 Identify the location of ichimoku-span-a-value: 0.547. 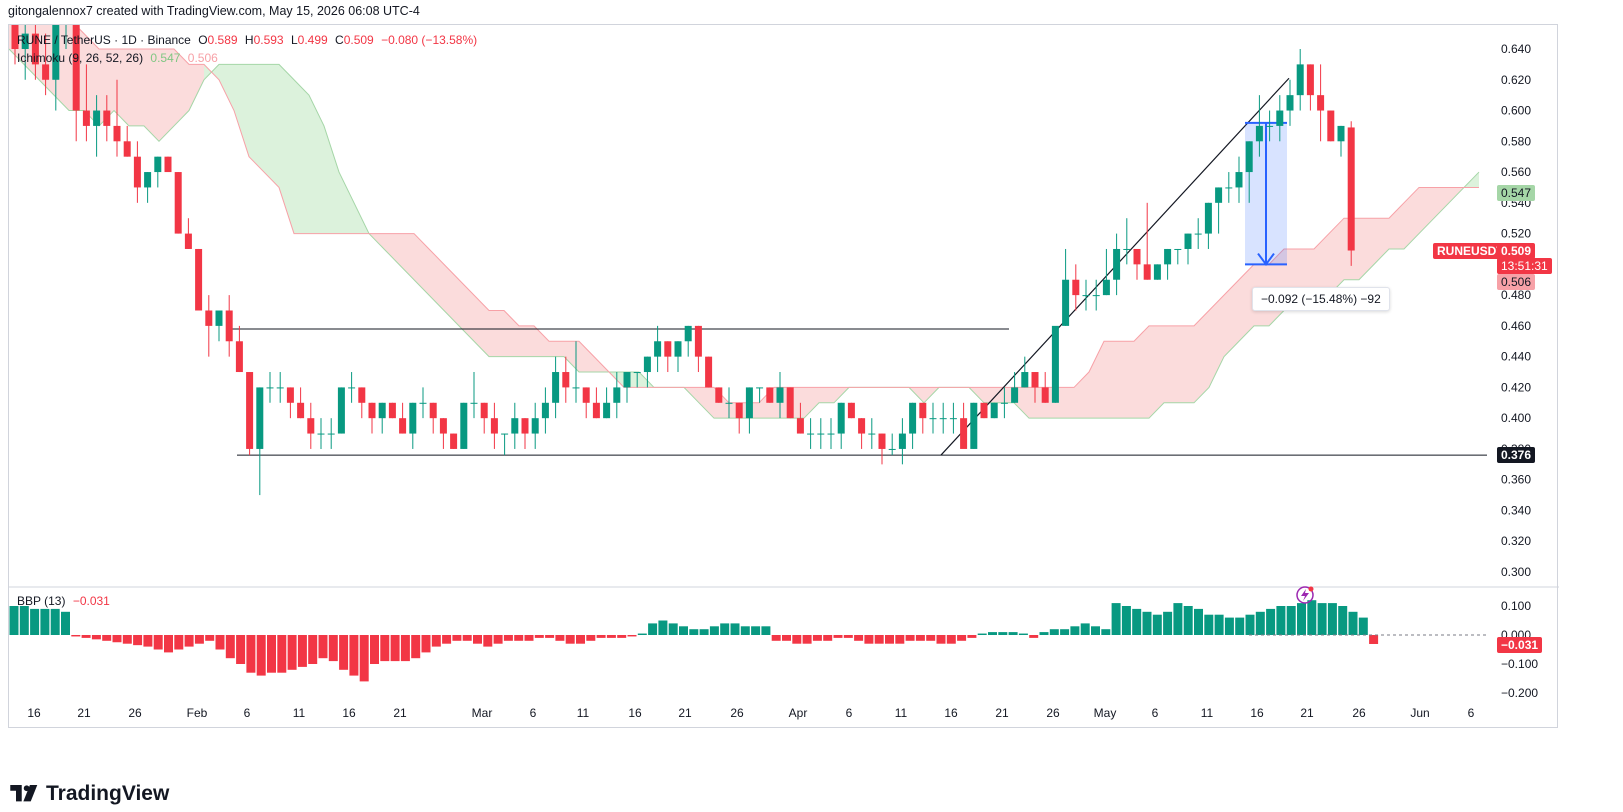
(165, 58).